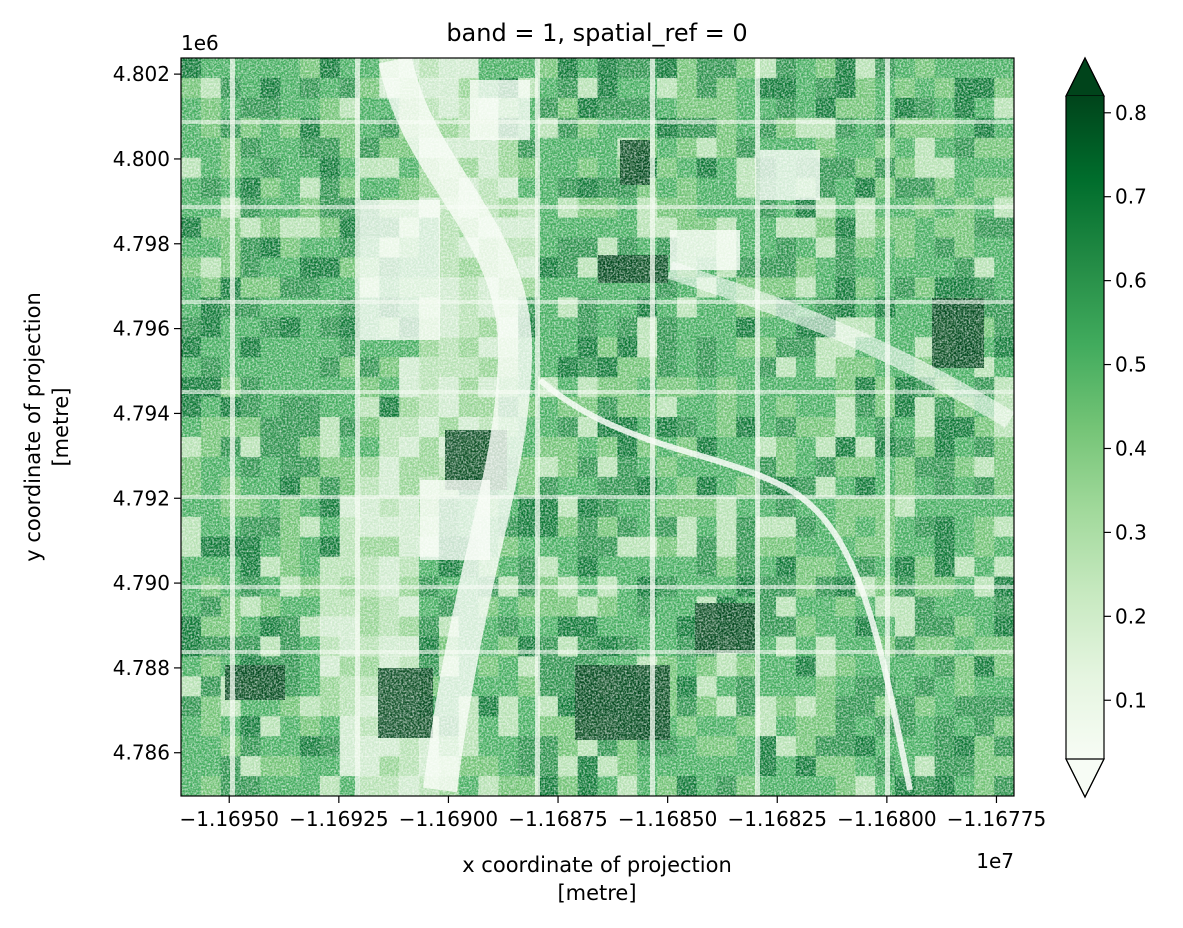 This screenshot has height=928, width=1183. Describe the element at coordinates (141, 498) in the screenshot. I see `y-tick-label: 4.792` at that location.